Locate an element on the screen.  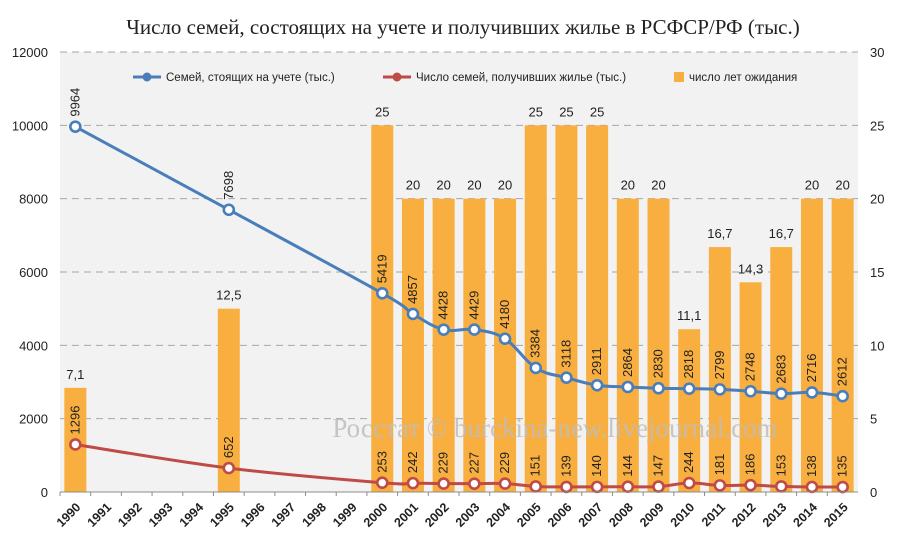
y-right-tick-label: 30 is located at coordinates (877, 52).